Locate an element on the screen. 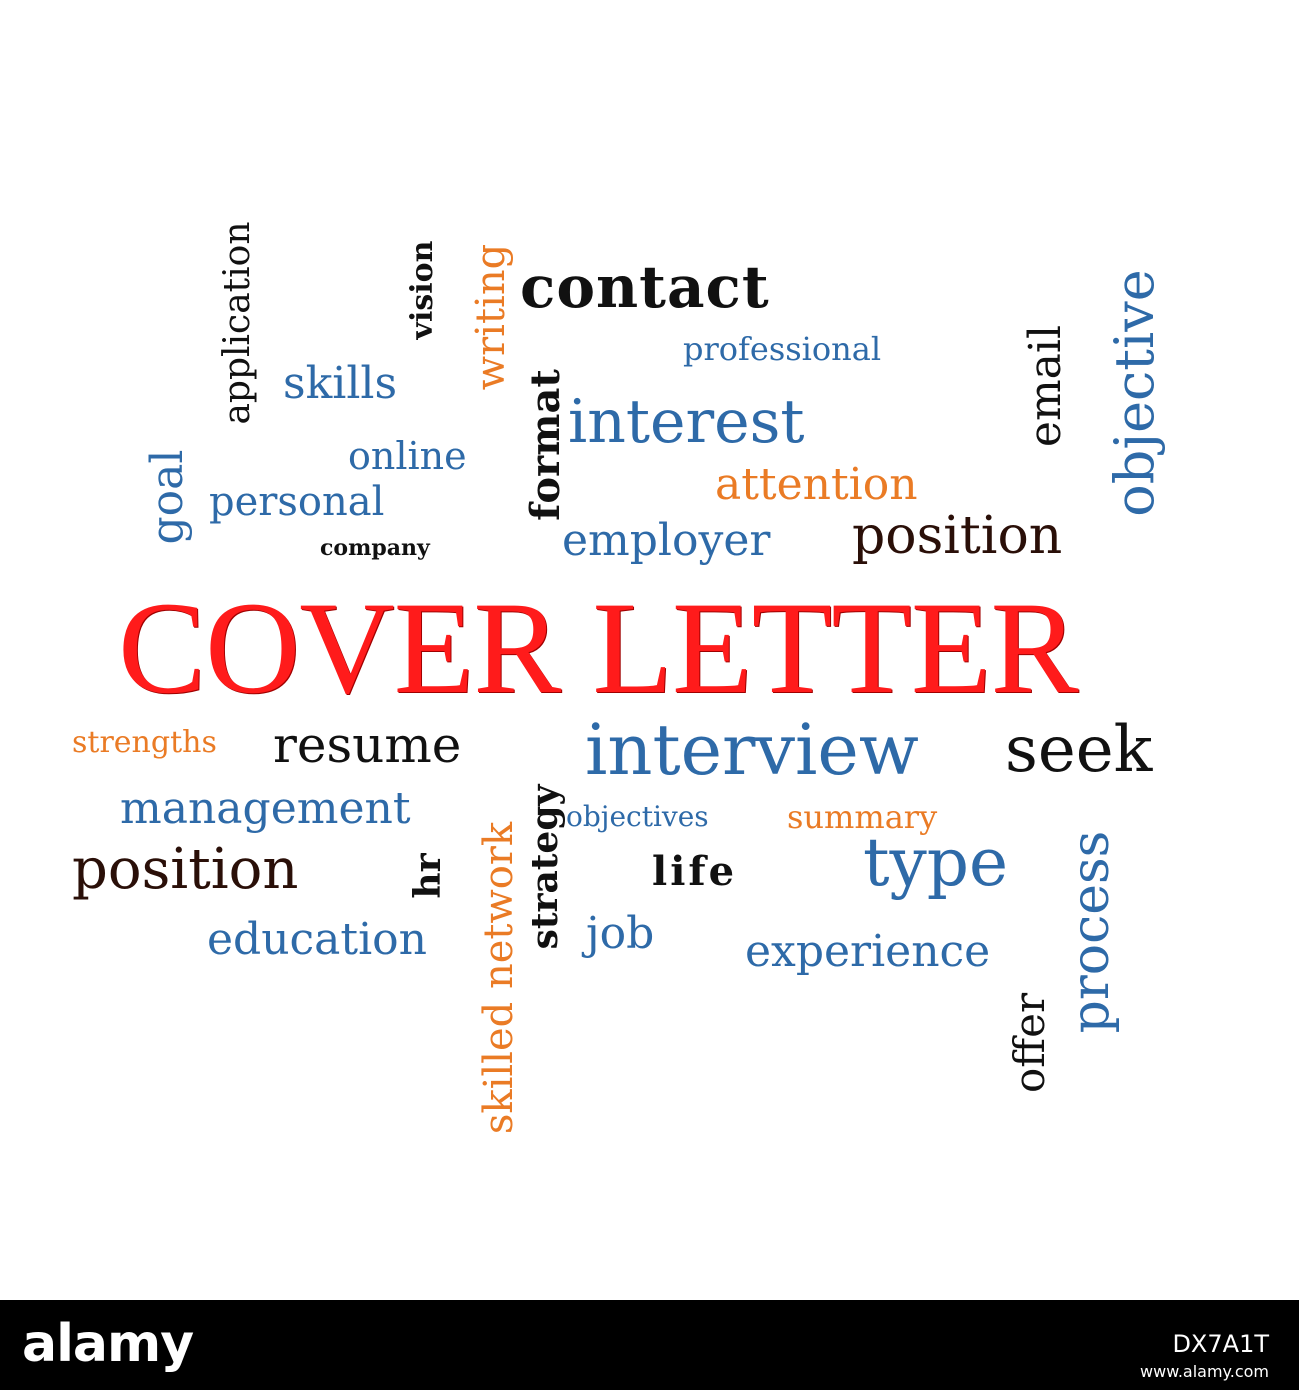 The height and width of the screenshot is (1390, 1299). word-attention: attention is located at coordinates (816, 484).